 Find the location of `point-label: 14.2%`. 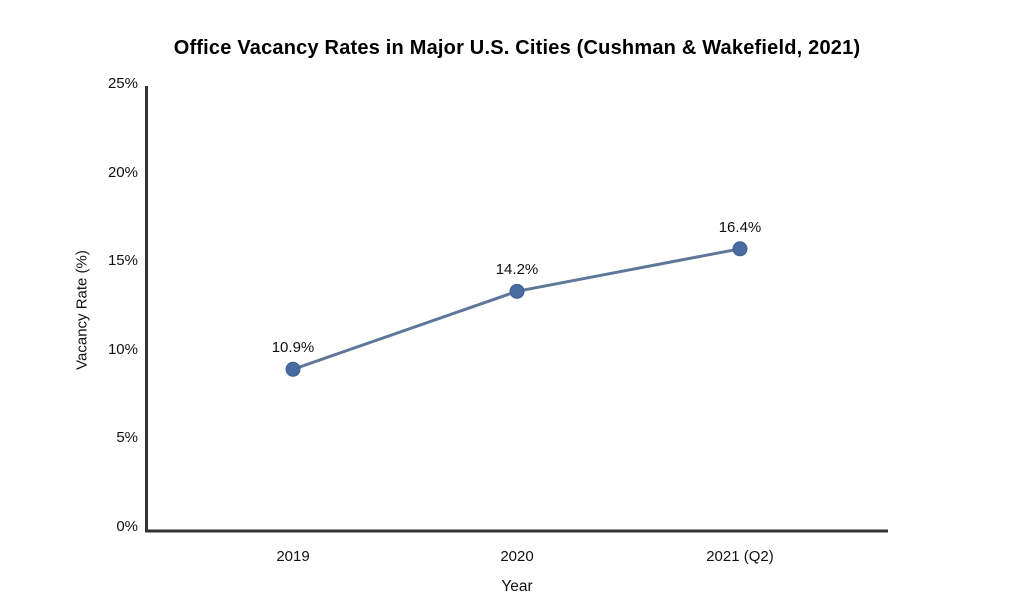

point-label: 14.2% is located at coordinates (517, 270).